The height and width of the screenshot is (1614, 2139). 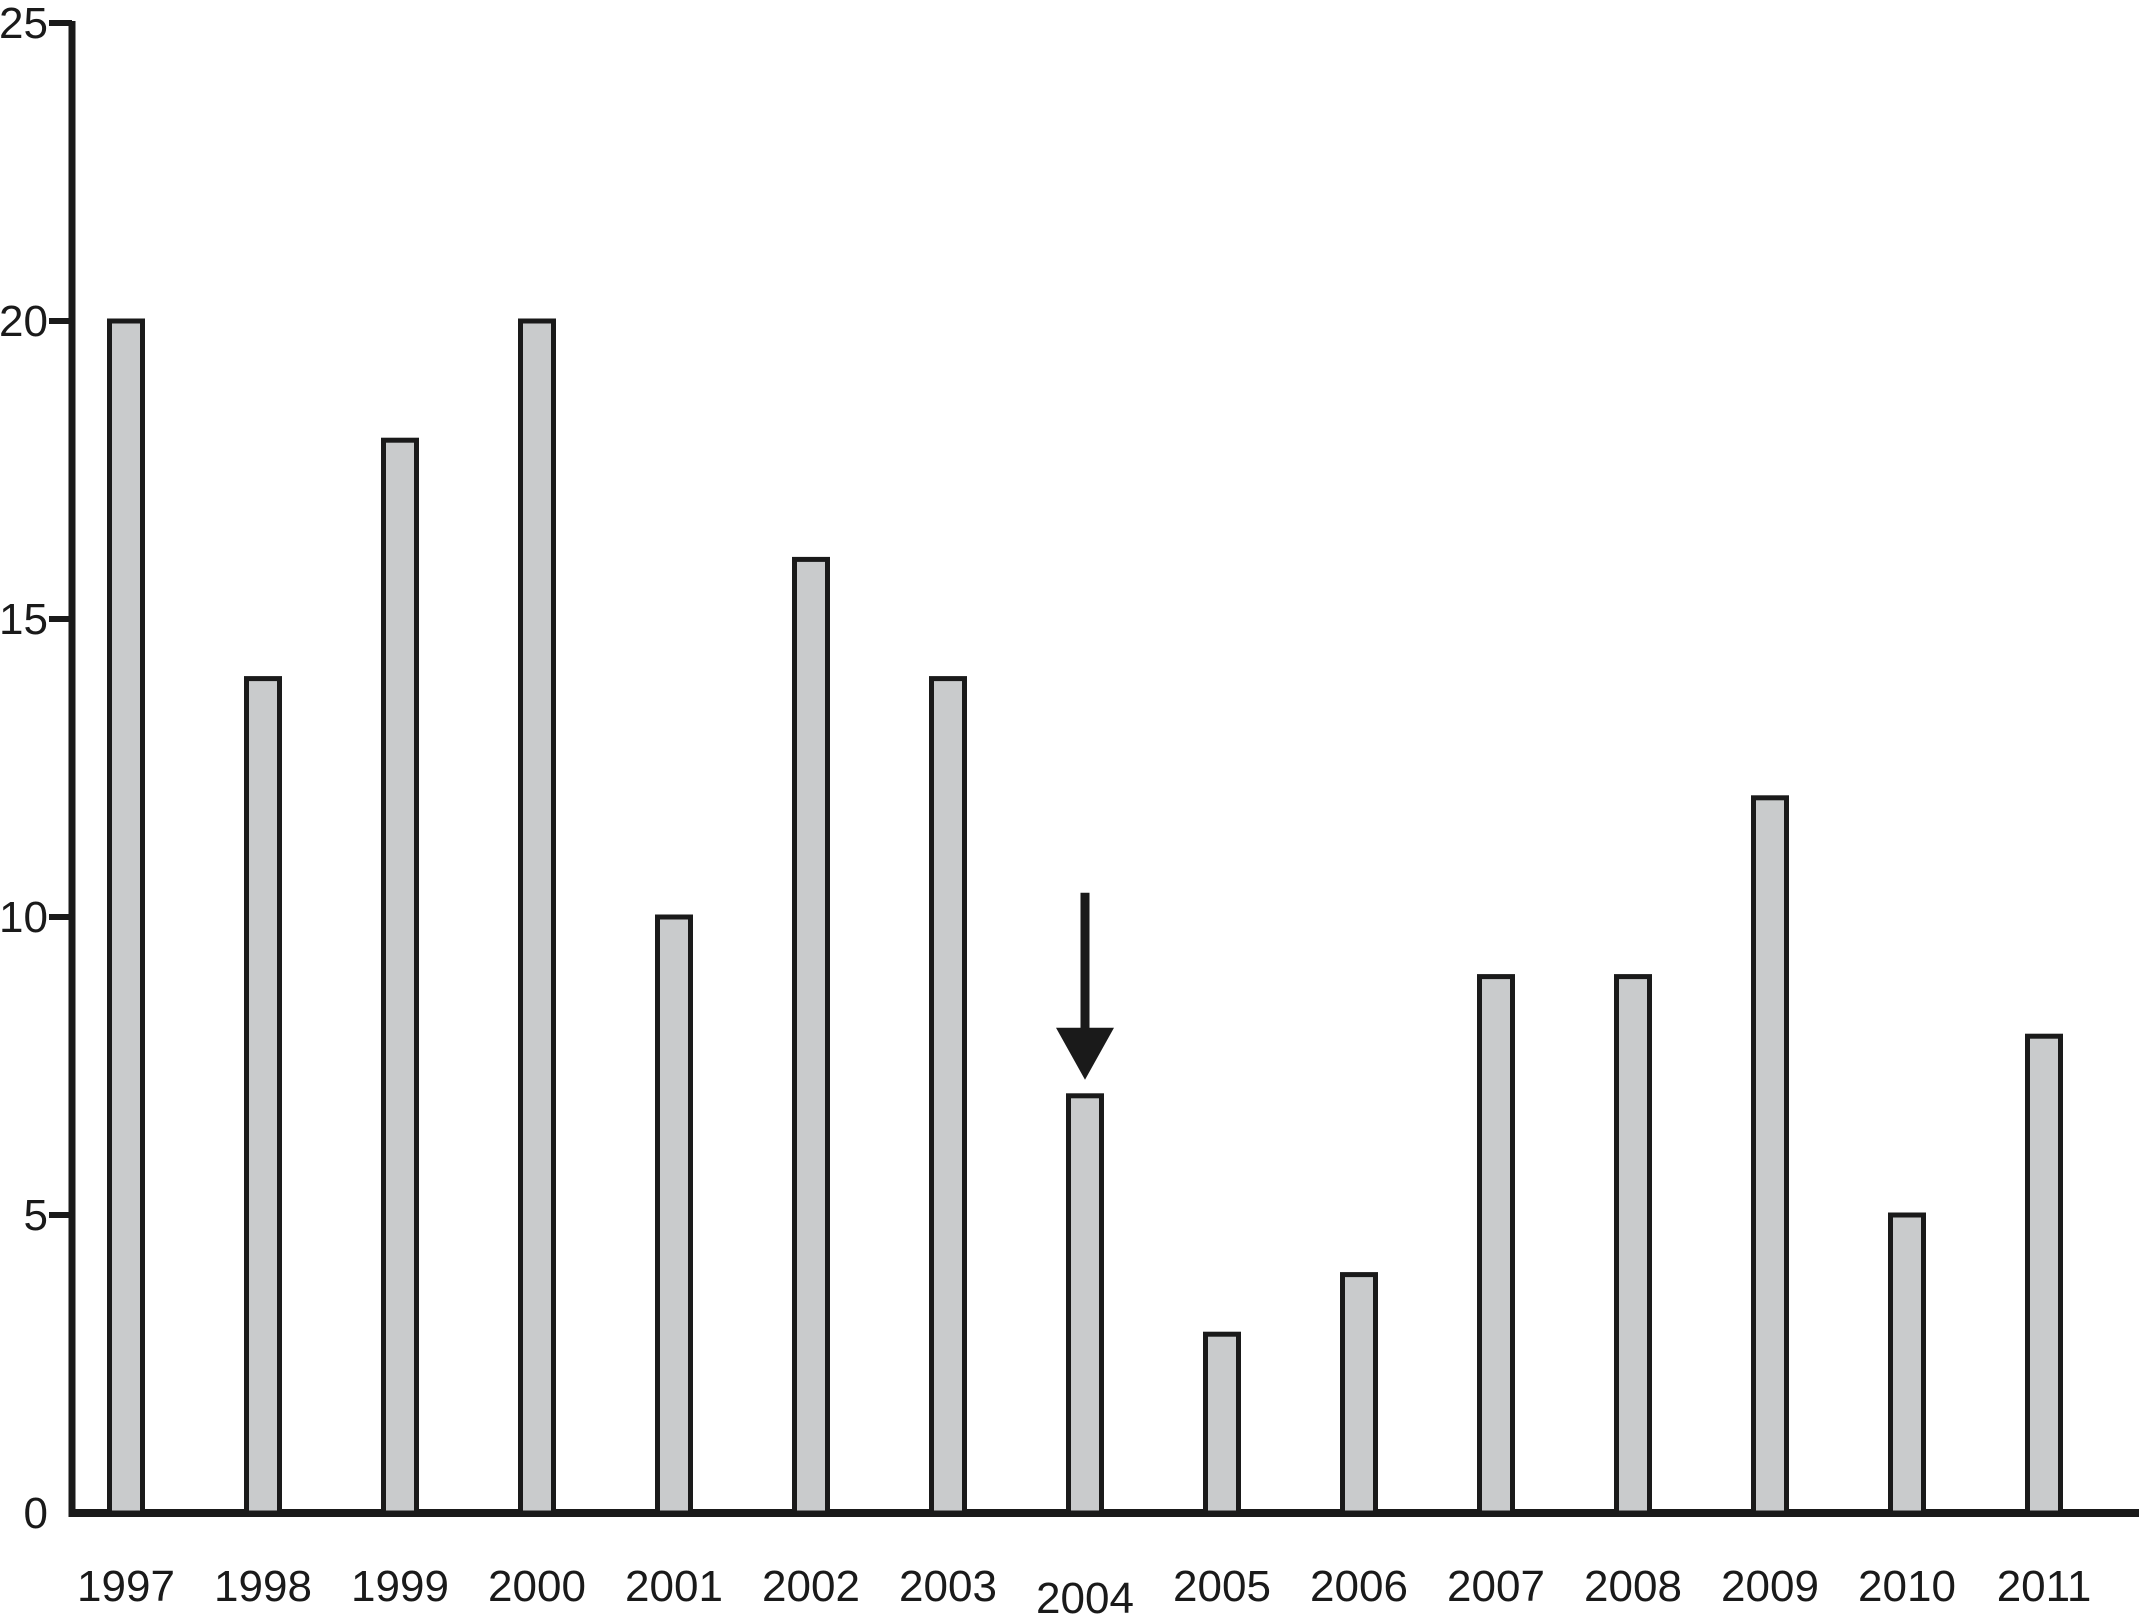 I want to click on y-tick-label: 25, so click(x=24, y=24).